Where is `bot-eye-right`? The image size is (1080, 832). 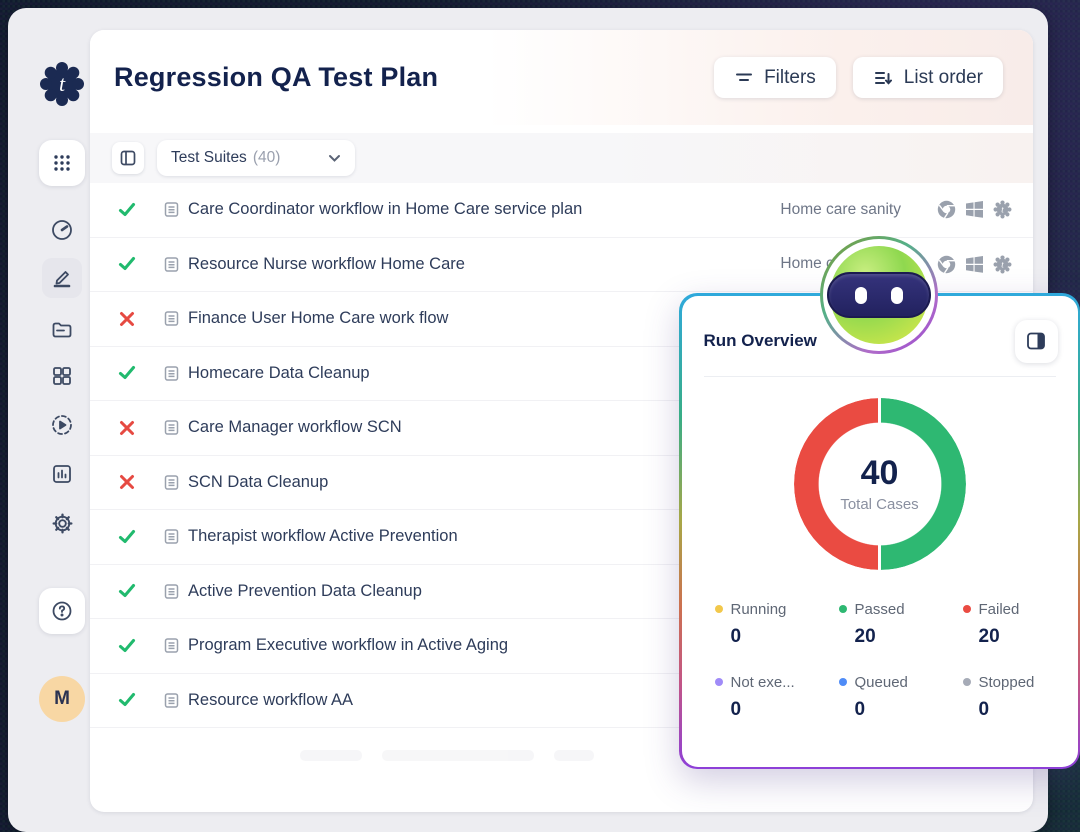 bot-eye-right is located at coordinates (897, 295).